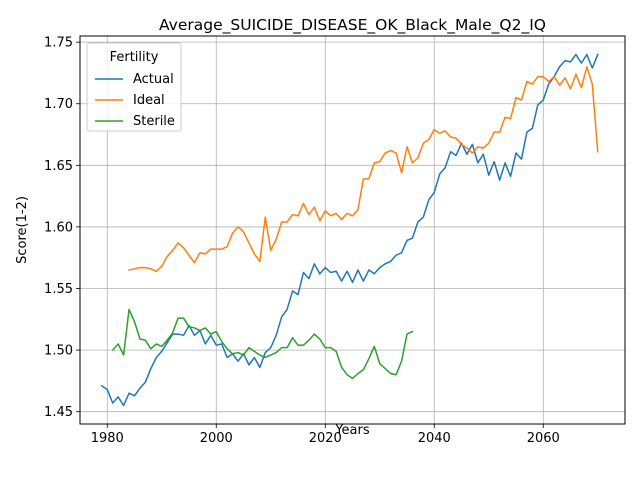 The image size is (640, 480). I want to click on y-tick-label: 1.75, so click(58, 43).